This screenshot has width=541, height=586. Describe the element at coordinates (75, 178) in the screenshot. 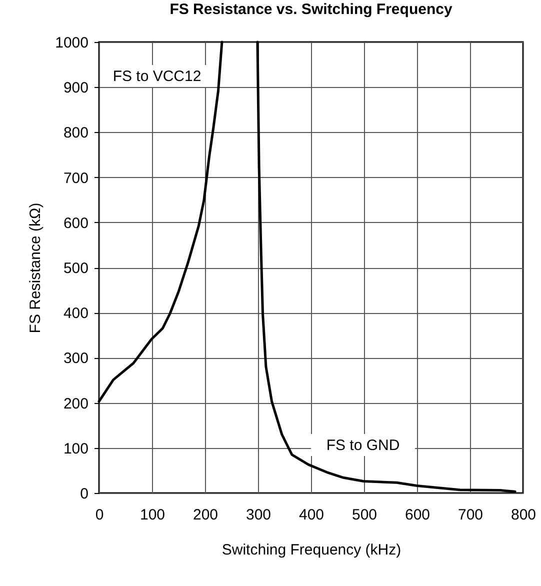

I see `y-tick-label: 700` at that location.